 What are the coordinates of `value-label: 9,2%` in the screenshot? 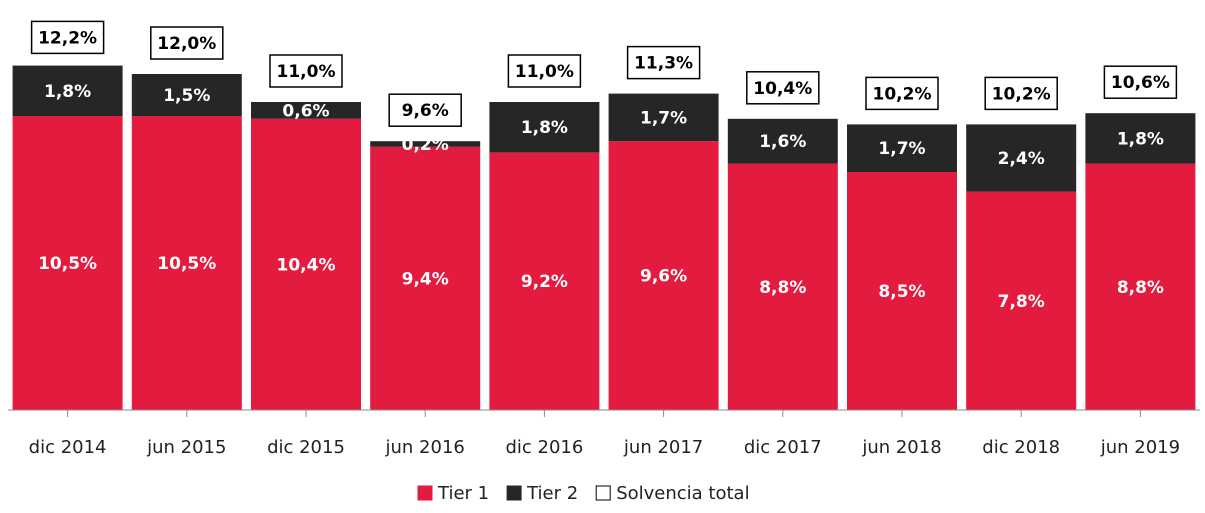 It's located at (544, 282).